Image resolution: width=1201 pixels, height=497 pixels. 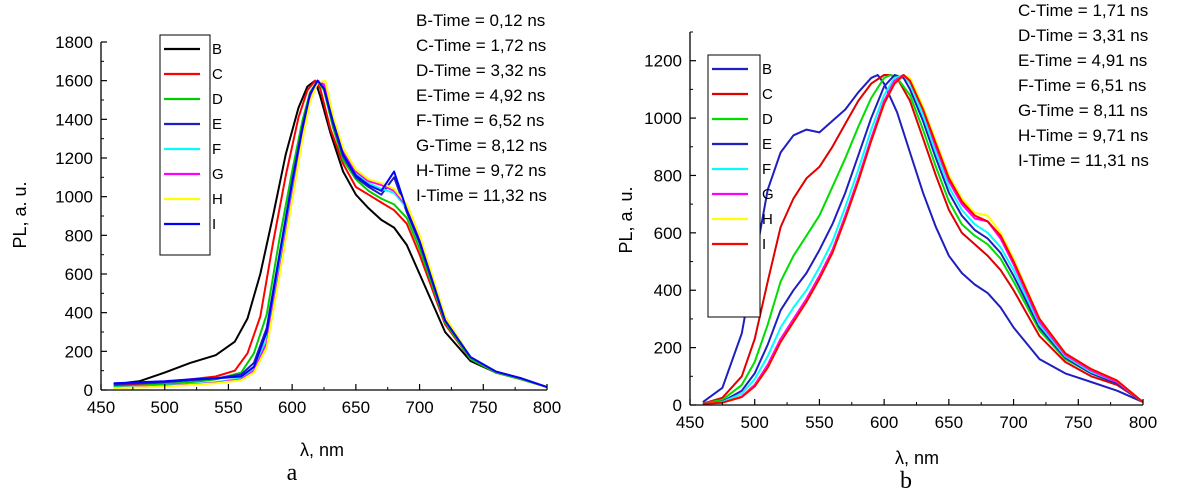 I want to click on panel-label: a, so click(x=292, y=473).